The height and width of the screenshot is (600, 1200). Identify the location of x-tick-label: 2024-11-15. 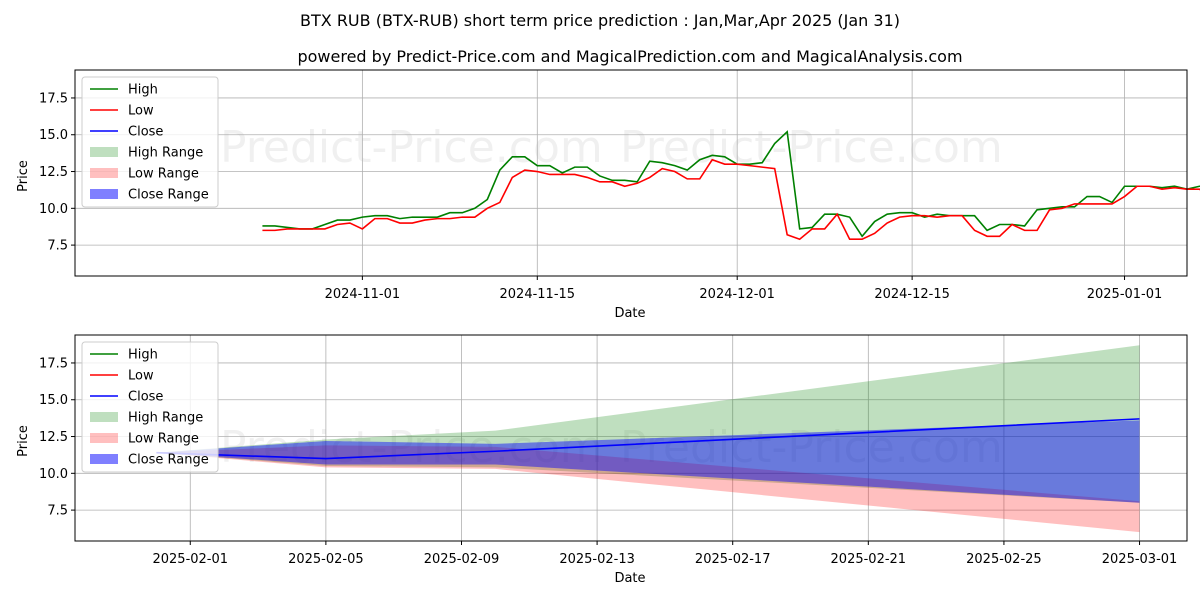
(538, 294).